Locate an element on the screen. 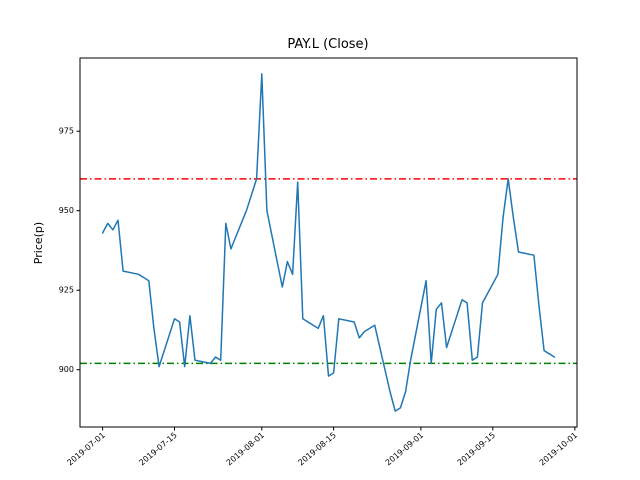 The image size is (640, 480). x-tick-label: 2019-07-15 is located at coordinates (157, 449).